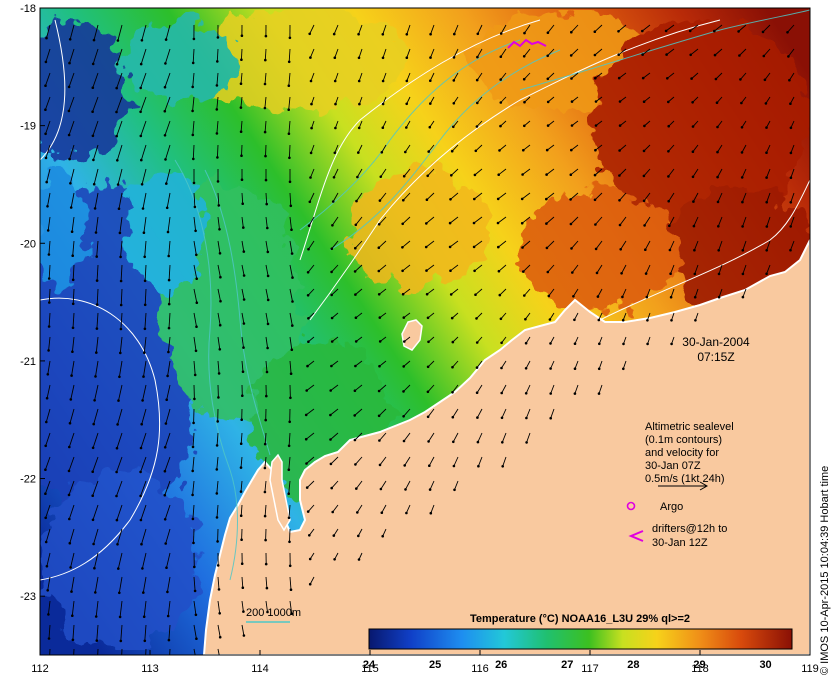  Describe the element at coordinates (273, 613) in the screenshot. I see `bathymetry-label: 200 1000m` at that location.